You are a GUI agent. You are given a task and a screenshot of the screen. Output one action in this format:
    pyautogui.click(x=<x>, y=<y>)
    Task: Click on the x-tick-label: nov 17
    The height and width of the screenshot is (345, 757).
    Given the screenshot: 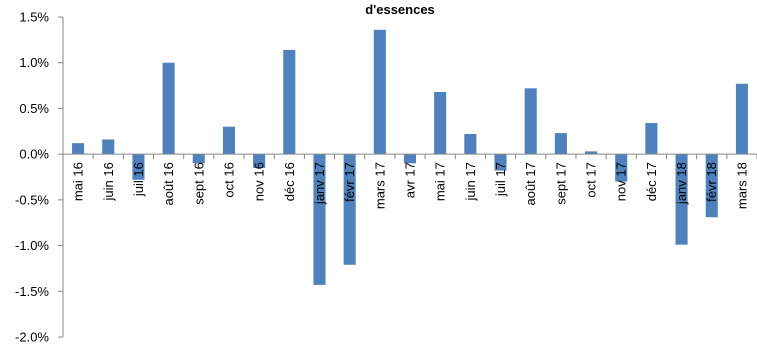 What is the action you would take?
    pyautogui.click(x=621, y=181)
    